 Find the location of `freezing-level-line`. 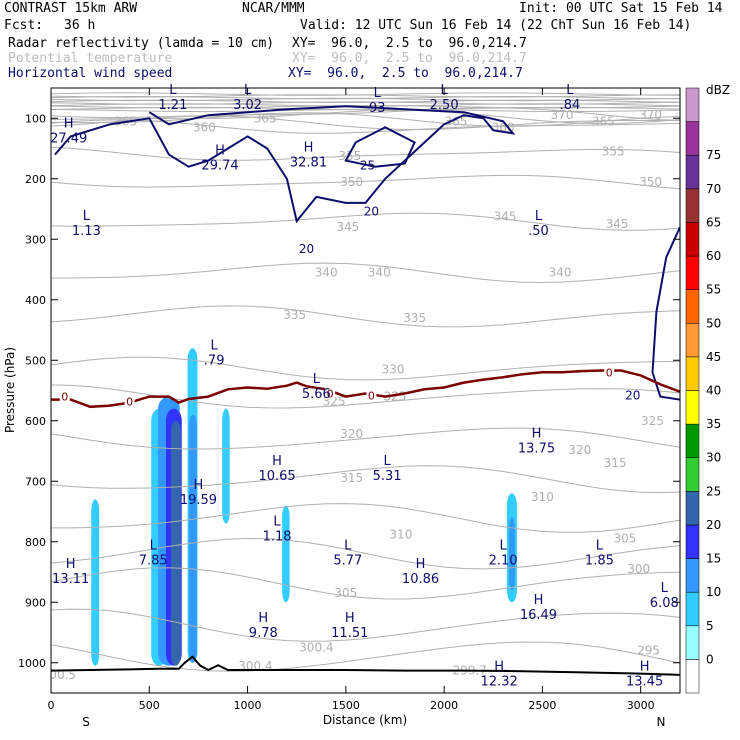

freezing-level-line is located at coordinates (365, 389).